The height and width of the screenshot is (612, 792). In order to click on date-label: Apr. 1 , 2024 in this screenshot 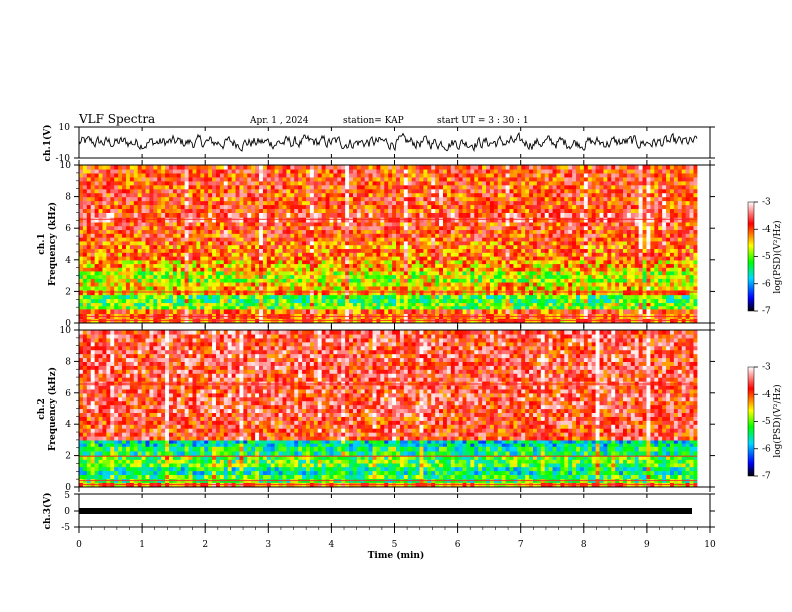, I will do `click(279, 121)`.